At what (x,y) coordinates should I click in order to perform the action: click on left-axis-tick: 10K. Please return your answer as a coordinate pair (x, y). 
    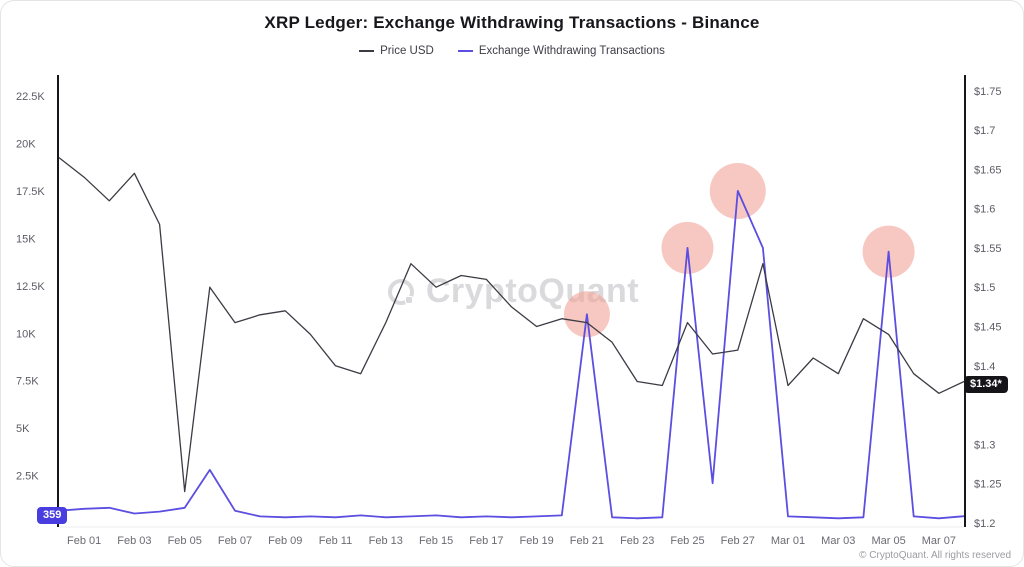
    Looking at the image, I should click on (26, 334).